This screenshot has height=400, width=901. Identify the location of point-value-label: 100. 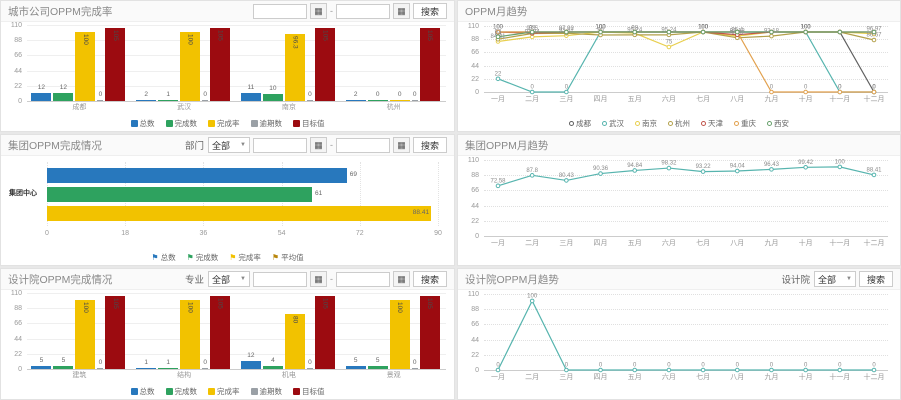
(498, 28).